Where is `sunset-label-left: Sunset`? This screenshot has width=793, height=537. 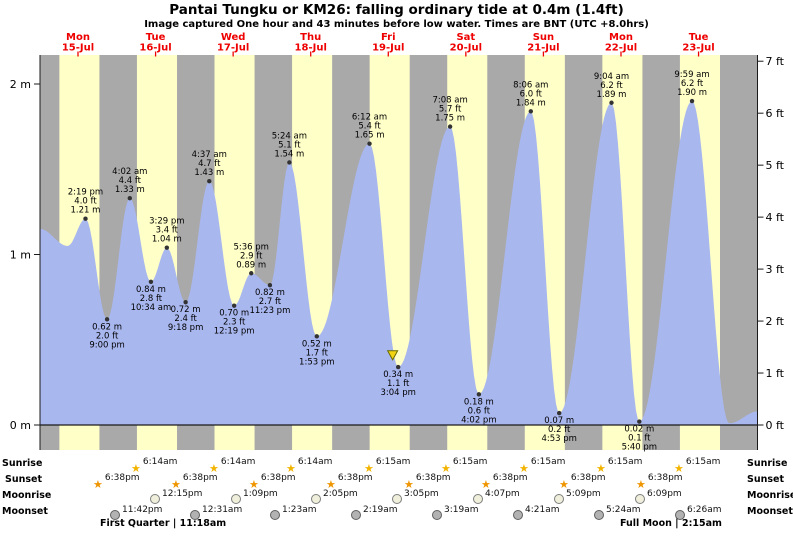
sunset-label-left: Sunset is located at coordinates (23, 479).